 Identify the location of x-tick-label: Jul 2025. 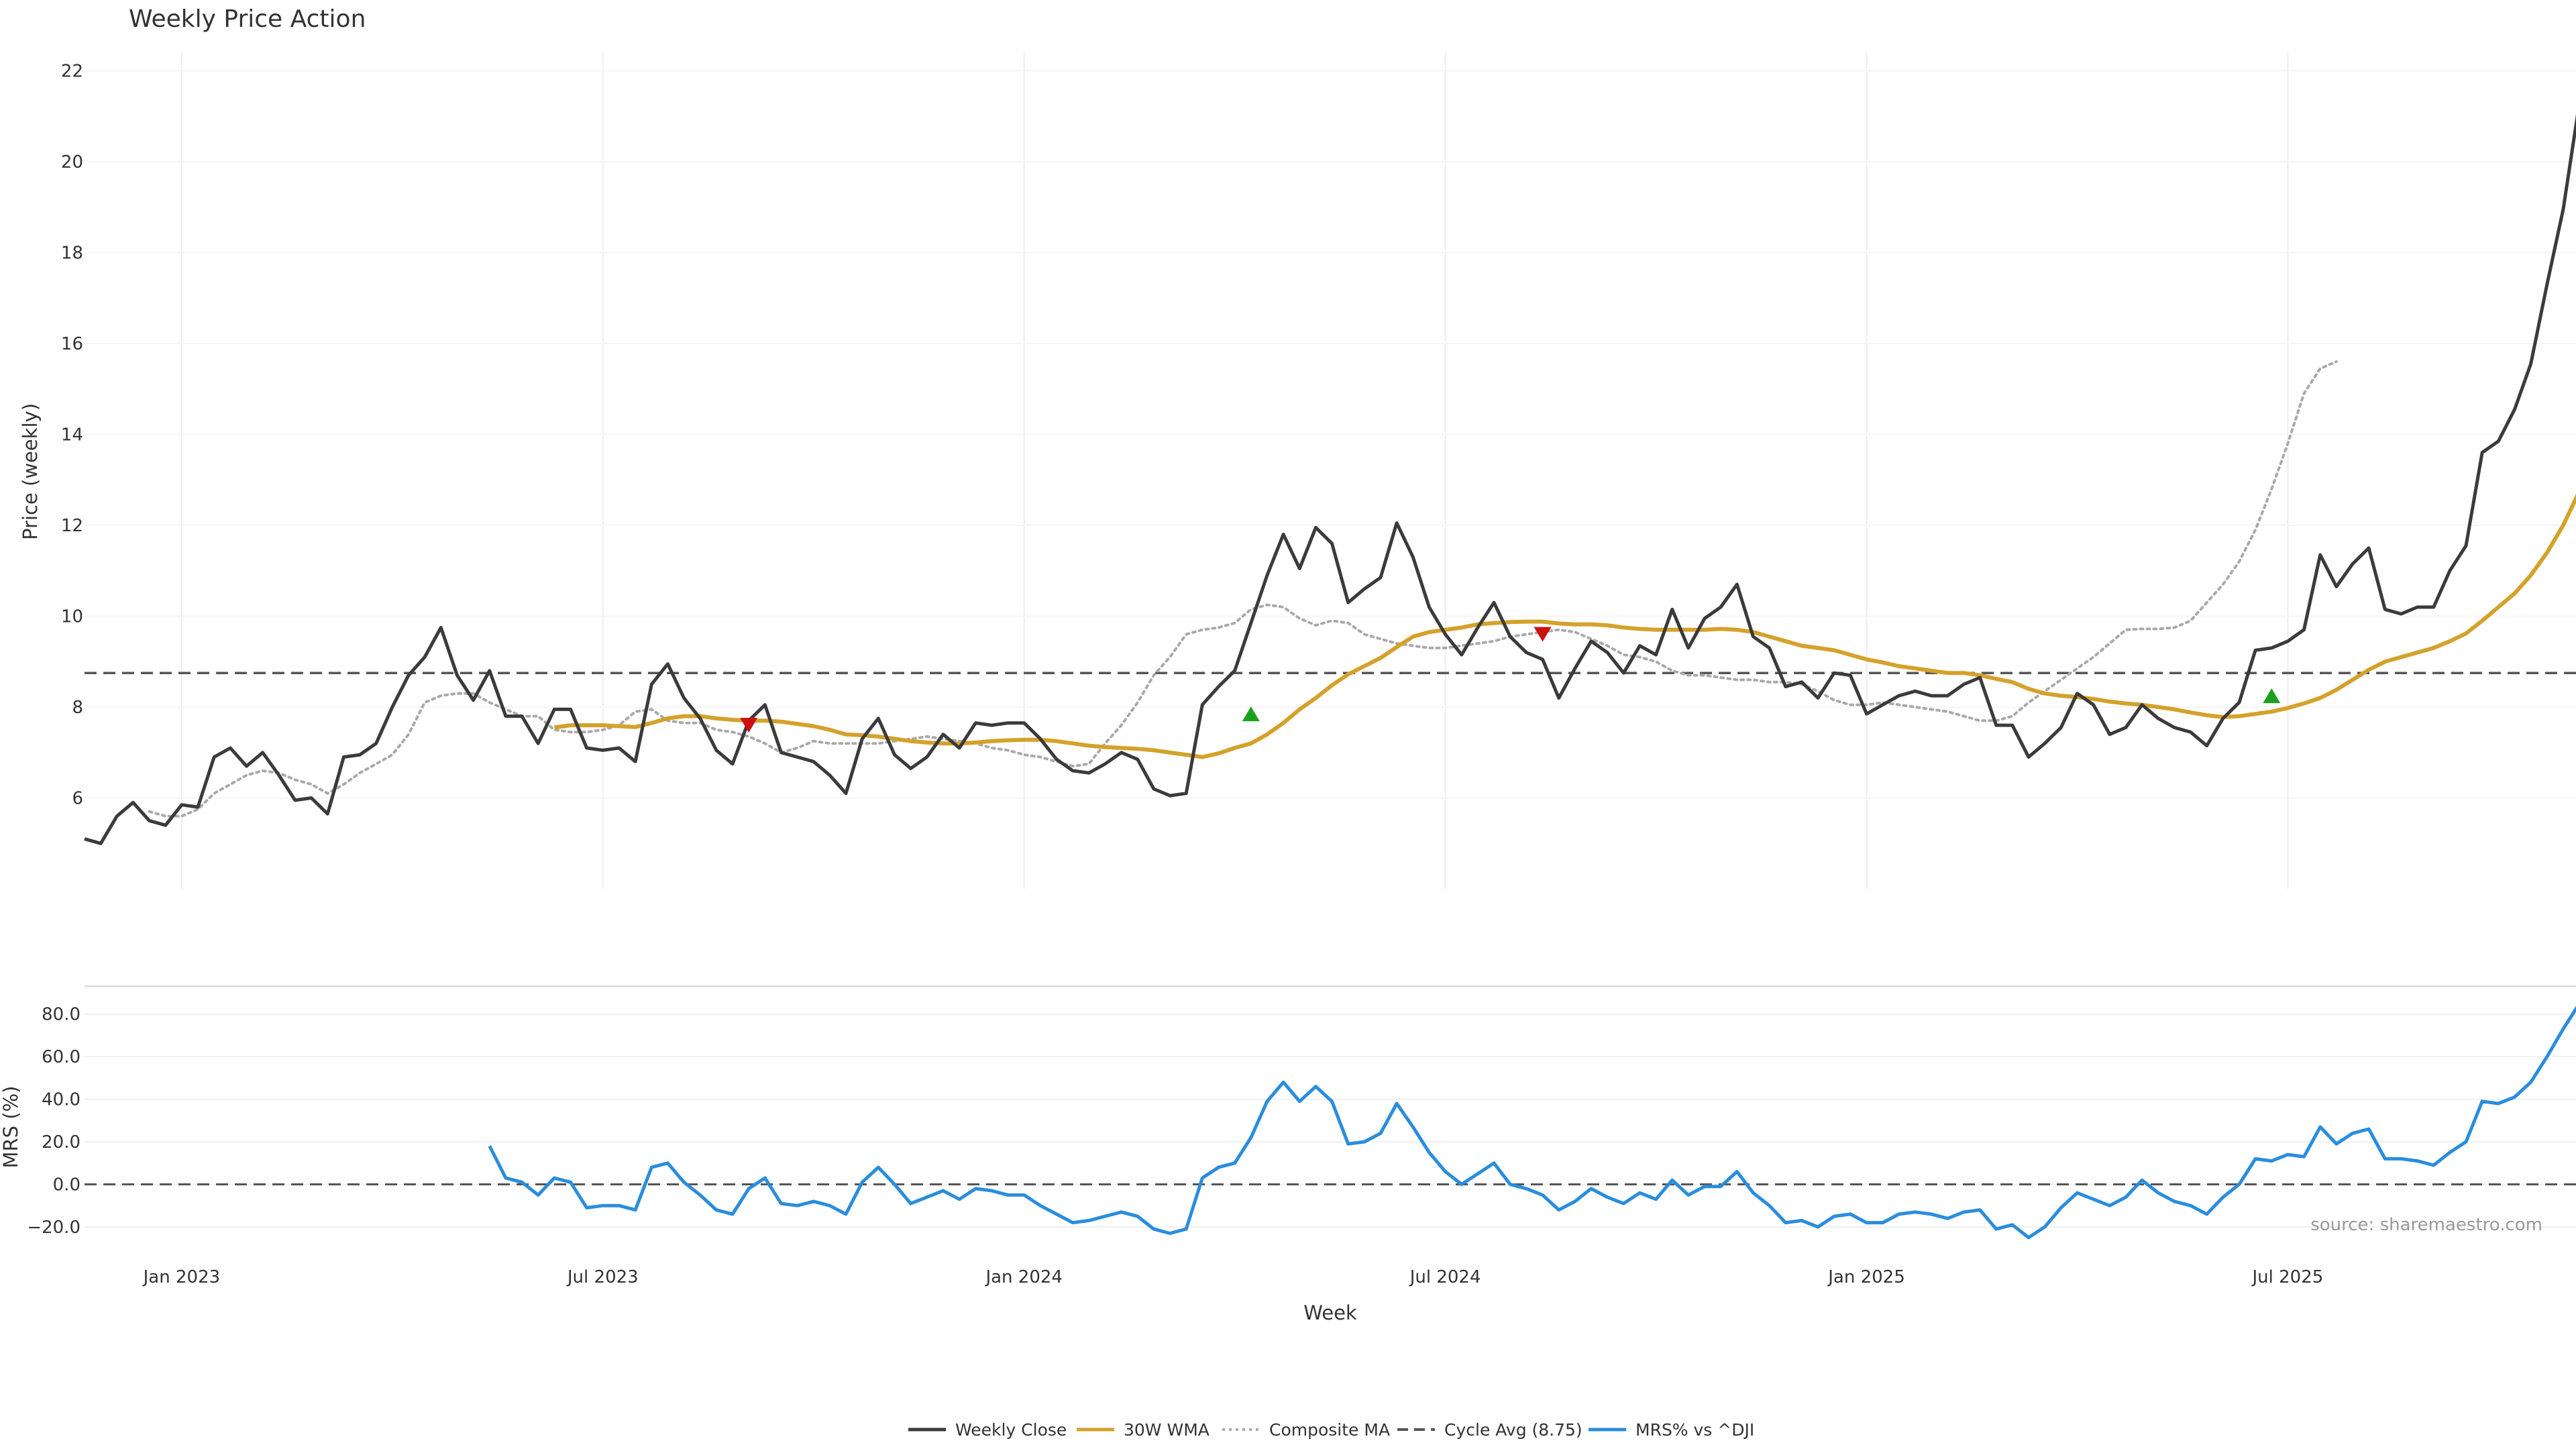
(2287, 1277).